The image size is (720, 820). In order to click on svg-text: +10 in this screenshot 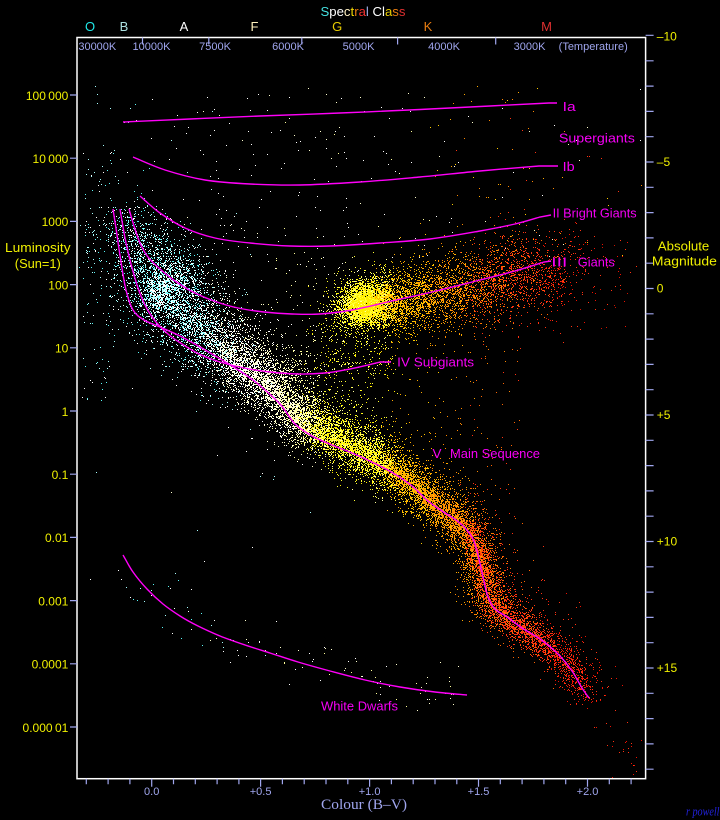, I will do `click(667, 541)`.